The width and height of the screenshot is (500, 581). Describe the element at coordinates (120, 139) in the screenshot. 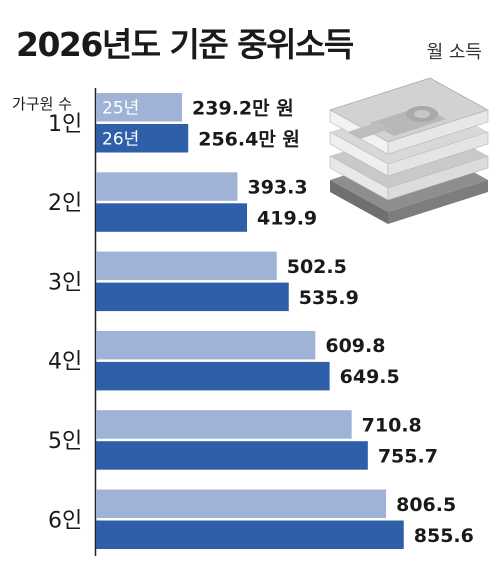

I see `legend-label: 26년` at that location.